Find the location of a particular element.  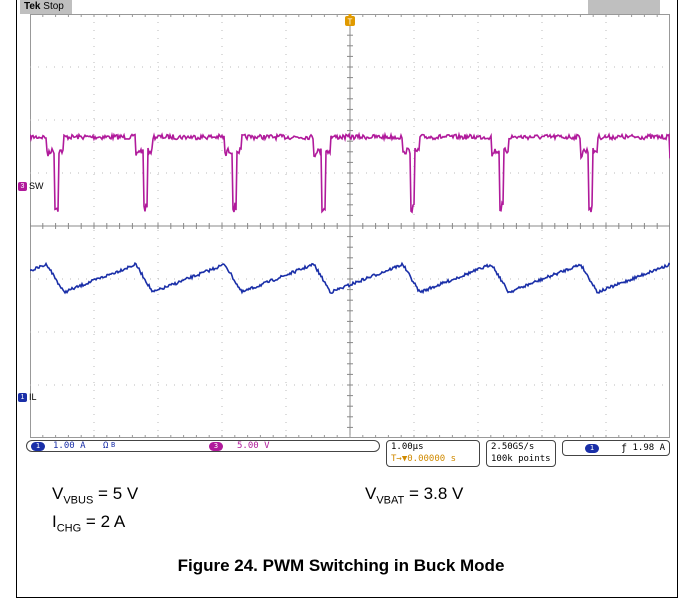

channel-3-badge: 3 is located at coordinates (22, 187).